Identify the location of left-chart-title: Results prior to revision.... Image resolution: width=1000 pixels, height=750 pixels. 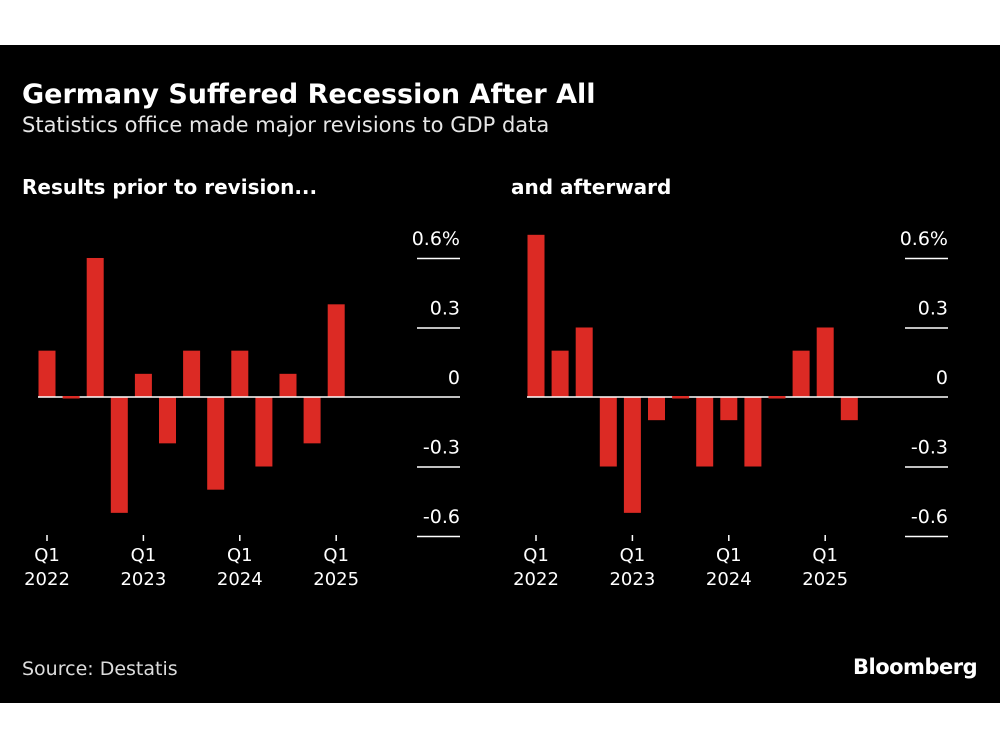
(170, 187).